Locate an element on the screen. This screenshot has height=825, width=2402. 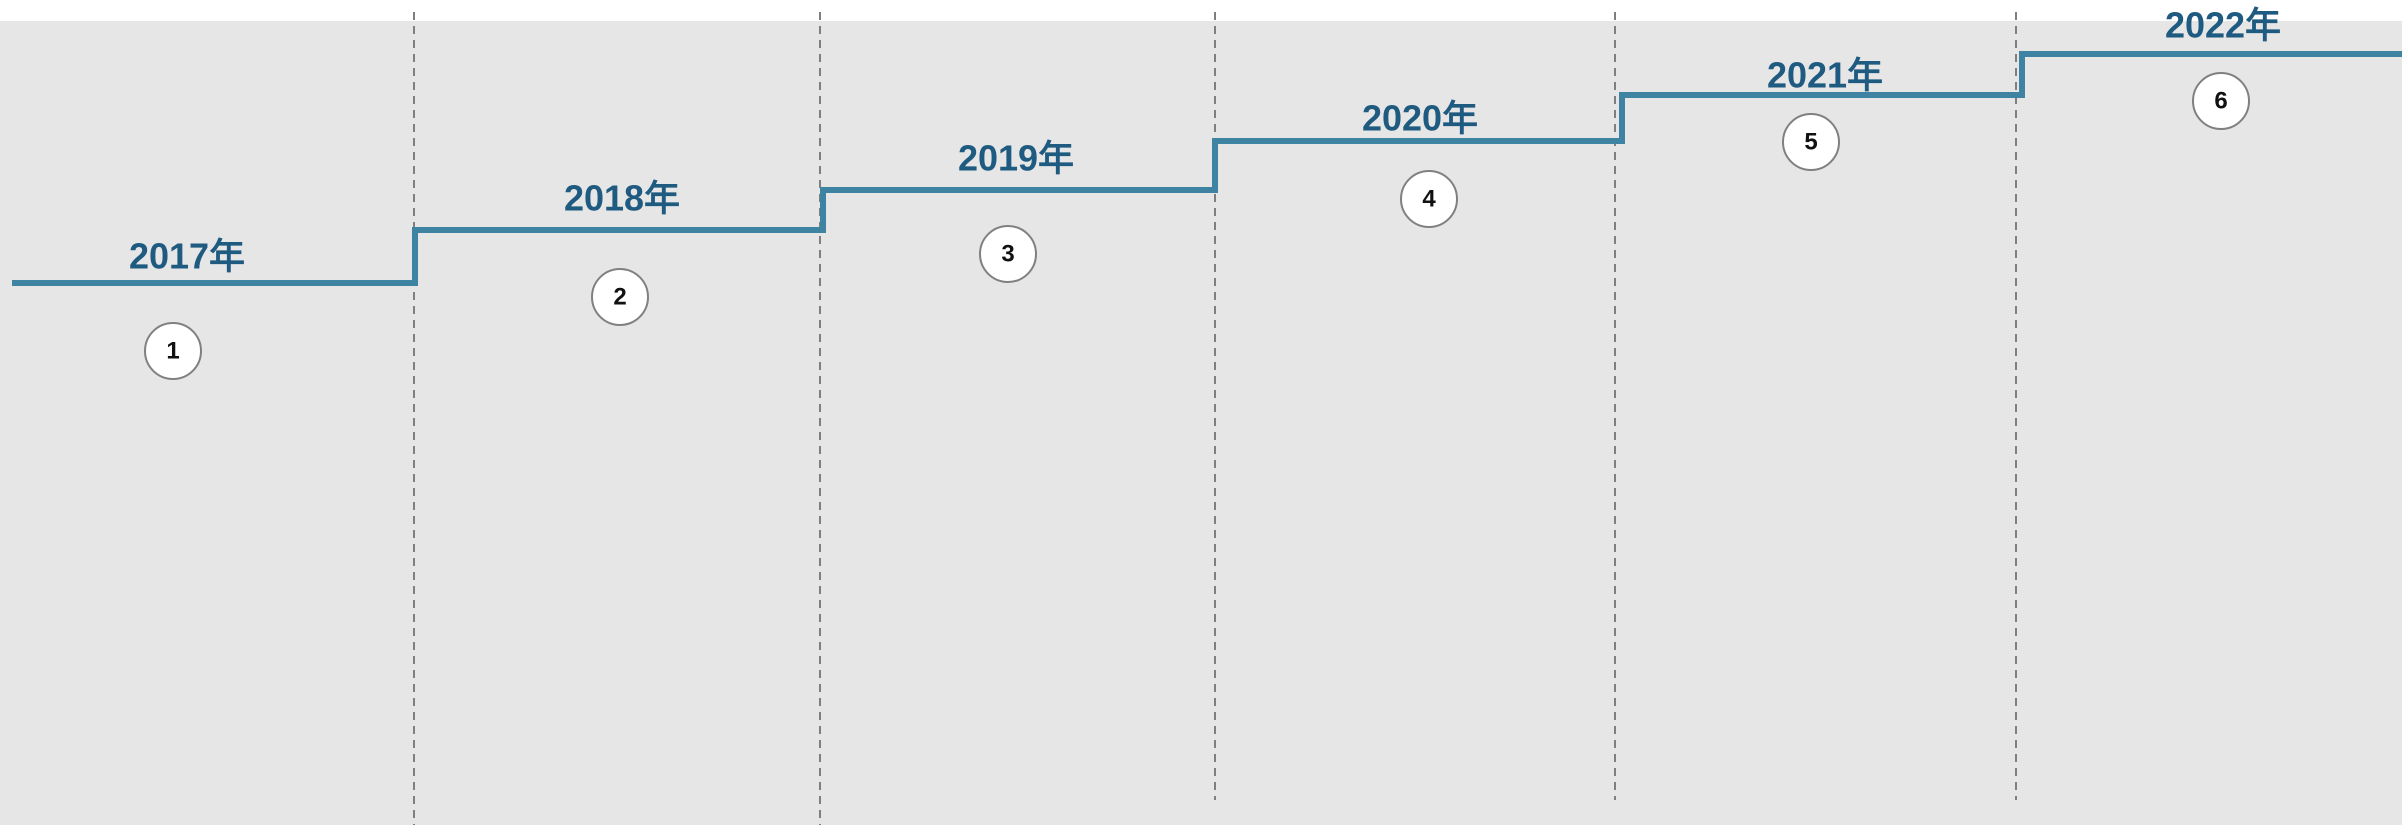
step-number: 6 is located at coordinates (2220, 101).